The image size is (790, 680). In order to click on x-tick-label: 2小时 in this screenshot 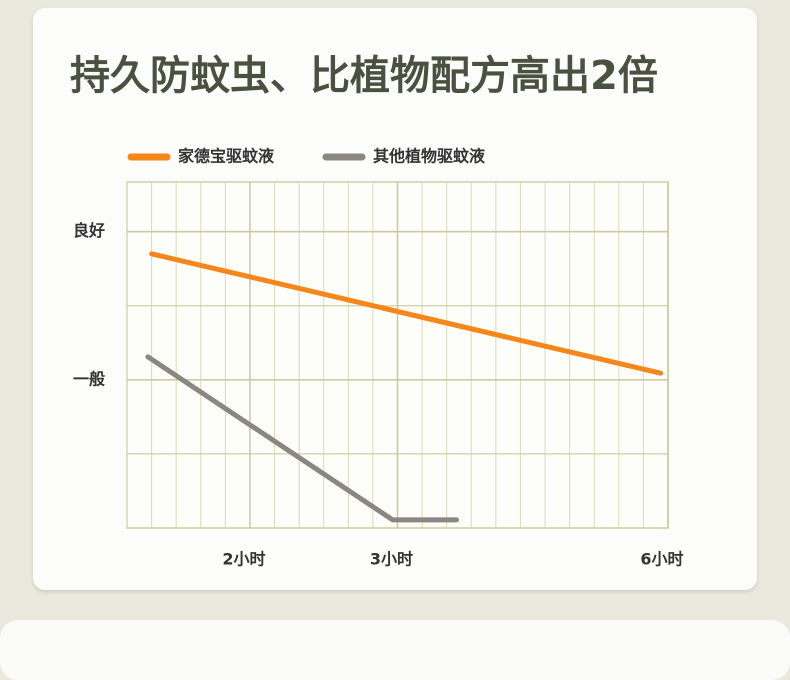, I will do `click(243, 559)`.